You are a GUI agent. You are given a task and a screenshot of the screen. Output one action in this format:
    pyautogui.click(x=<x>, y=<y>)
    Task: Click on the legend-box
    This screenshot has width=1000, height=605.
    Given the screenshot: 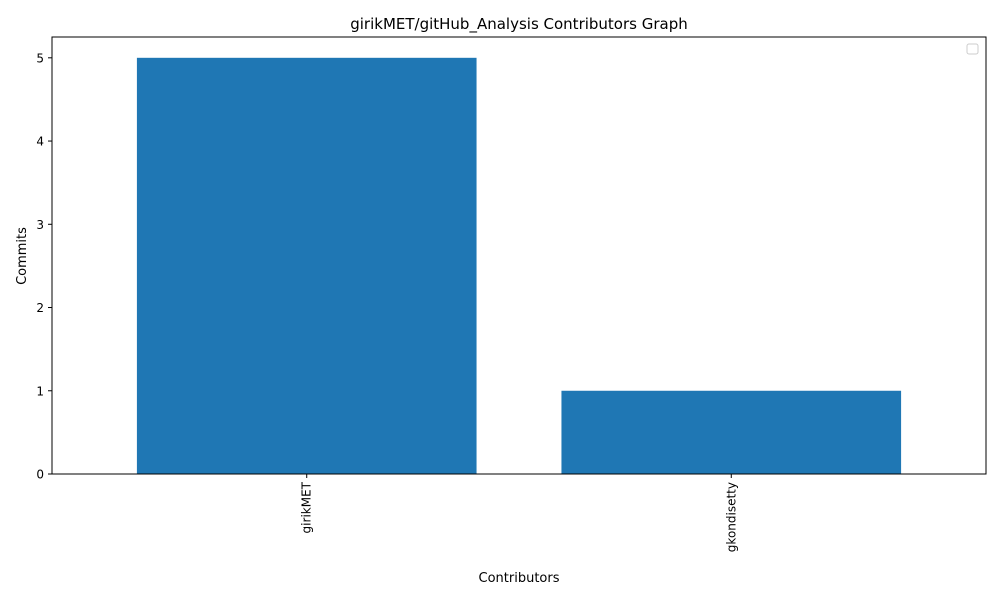 What is the action you would take?
    pyautogui.click(x=972, y=49)
    